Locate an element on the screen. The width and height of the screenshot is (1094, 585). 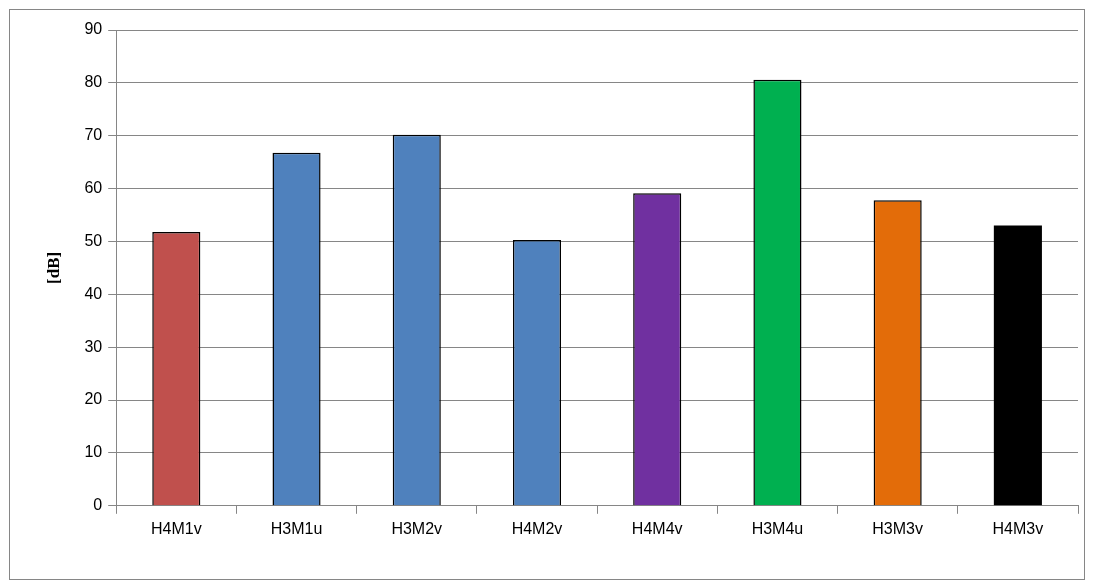
x-tick-label: H3M2v is located at coordinates (417, 528).